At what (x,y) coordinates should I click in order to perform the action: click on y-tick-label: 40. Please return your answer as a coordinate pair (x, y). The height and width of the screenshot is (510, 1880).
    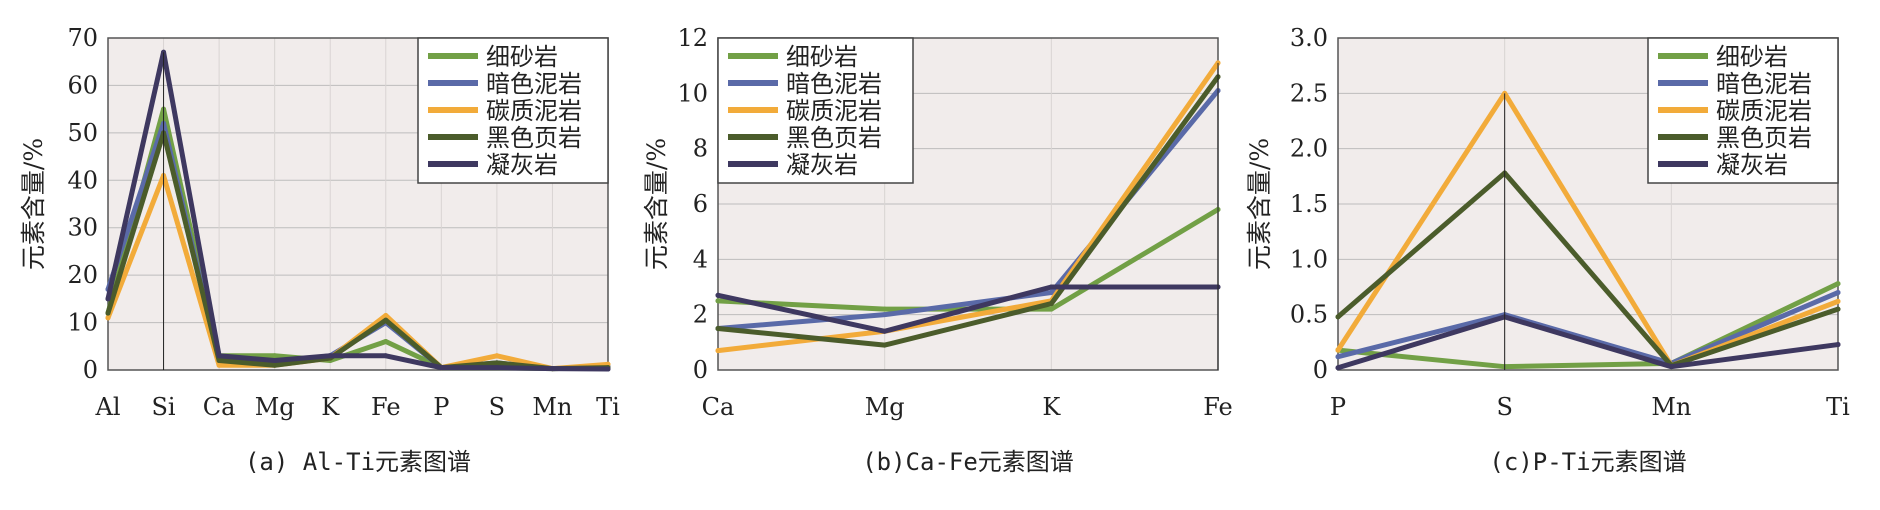
    Looking at the image, I should click on (82, 180).